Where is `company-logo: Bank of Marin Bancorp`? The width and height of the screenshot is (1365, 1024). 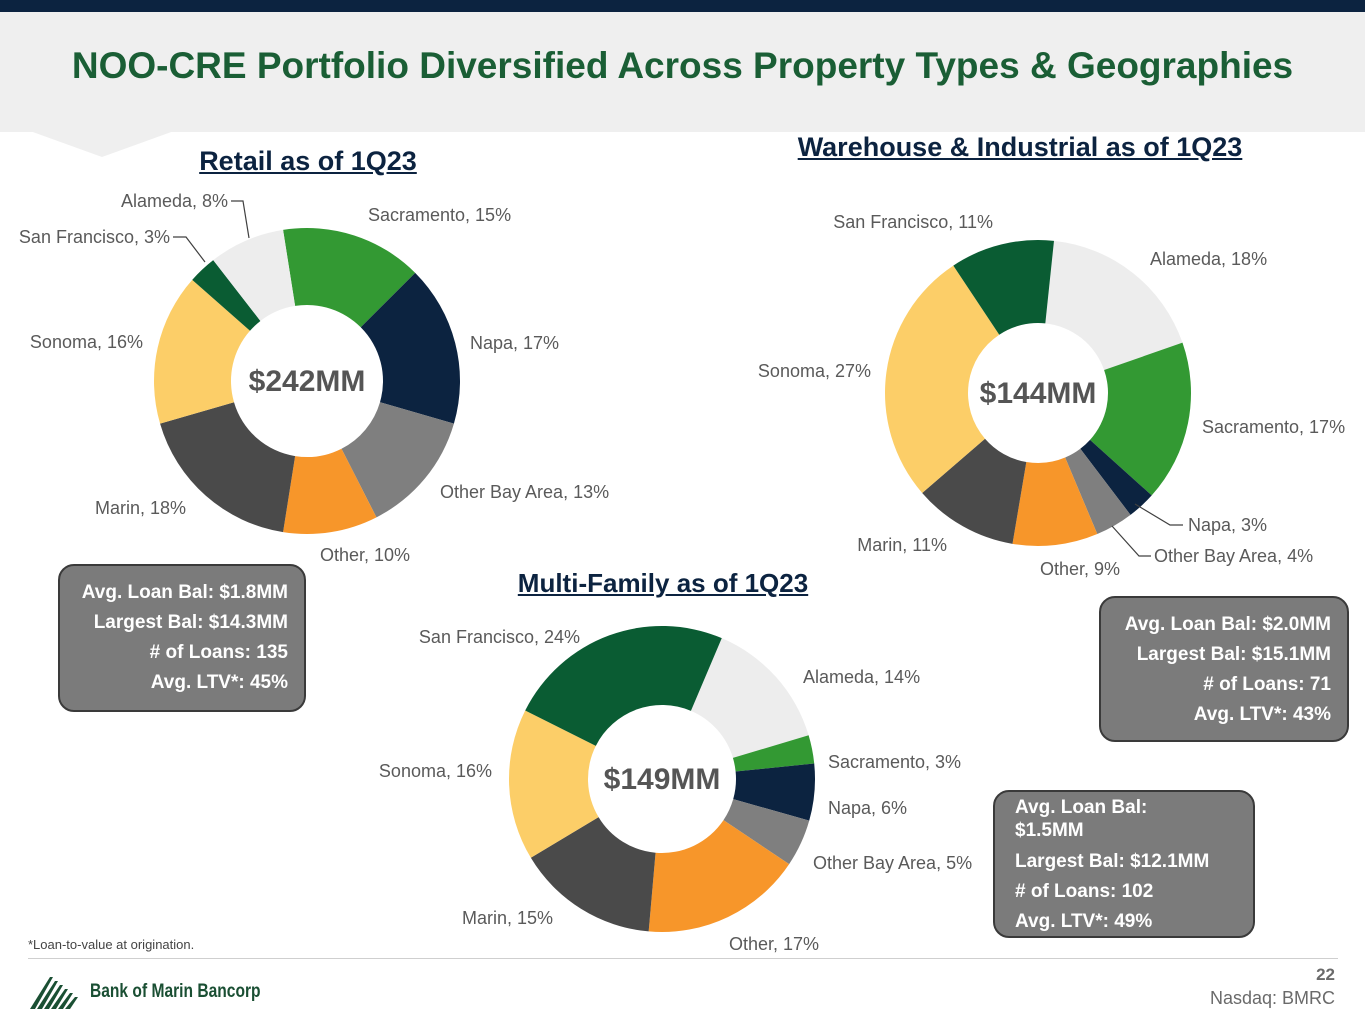 company-logo: Bank of Marin Bancorp is located at coordinates (163, 992).